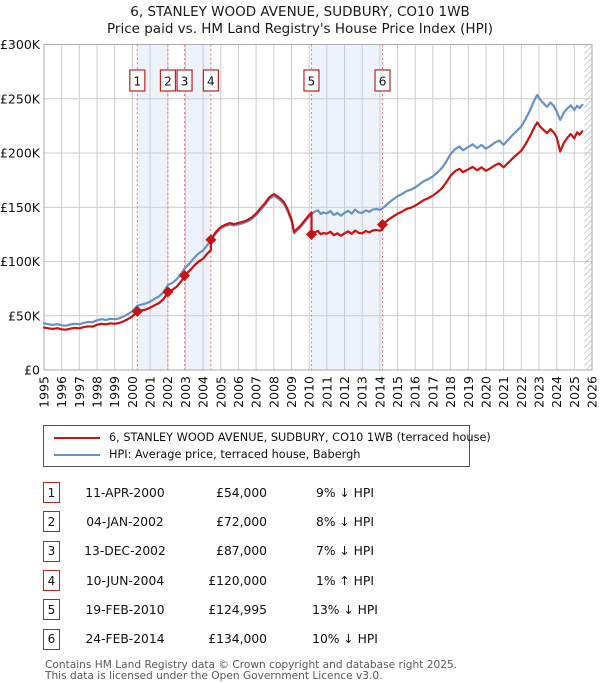 This screenshot has height=683, width=600. What do you see at coordinates (291, 392) in the screenshot?
I see `x-axis-tick-label: 2009` at bounding box center [291, 392].